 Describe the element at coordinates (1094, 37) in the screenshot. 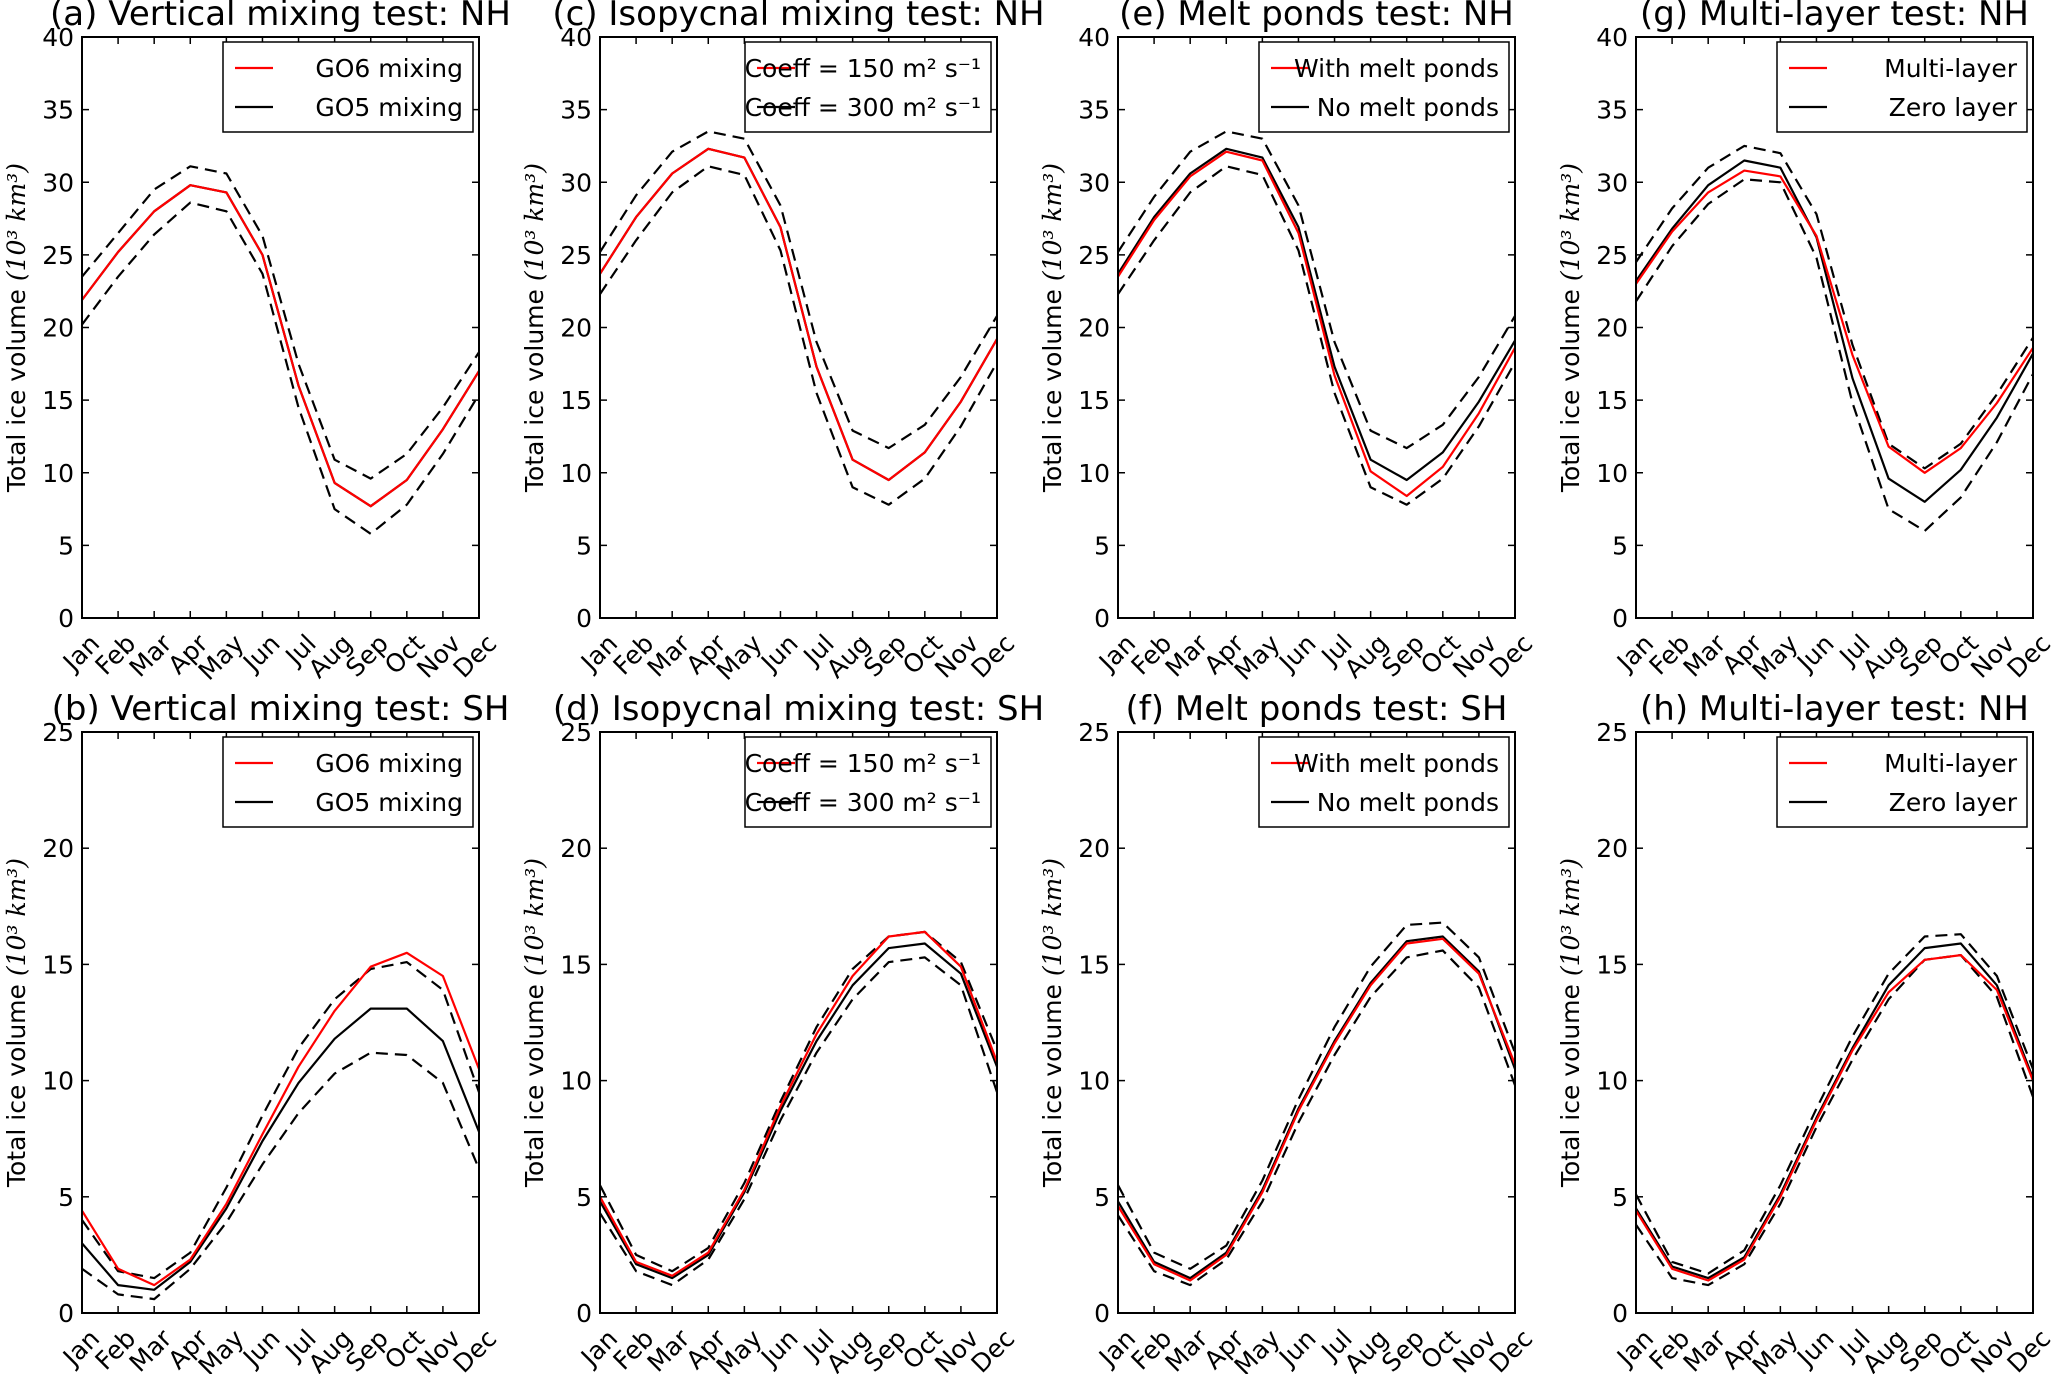

I see `y-tick-label: 40` at that location.